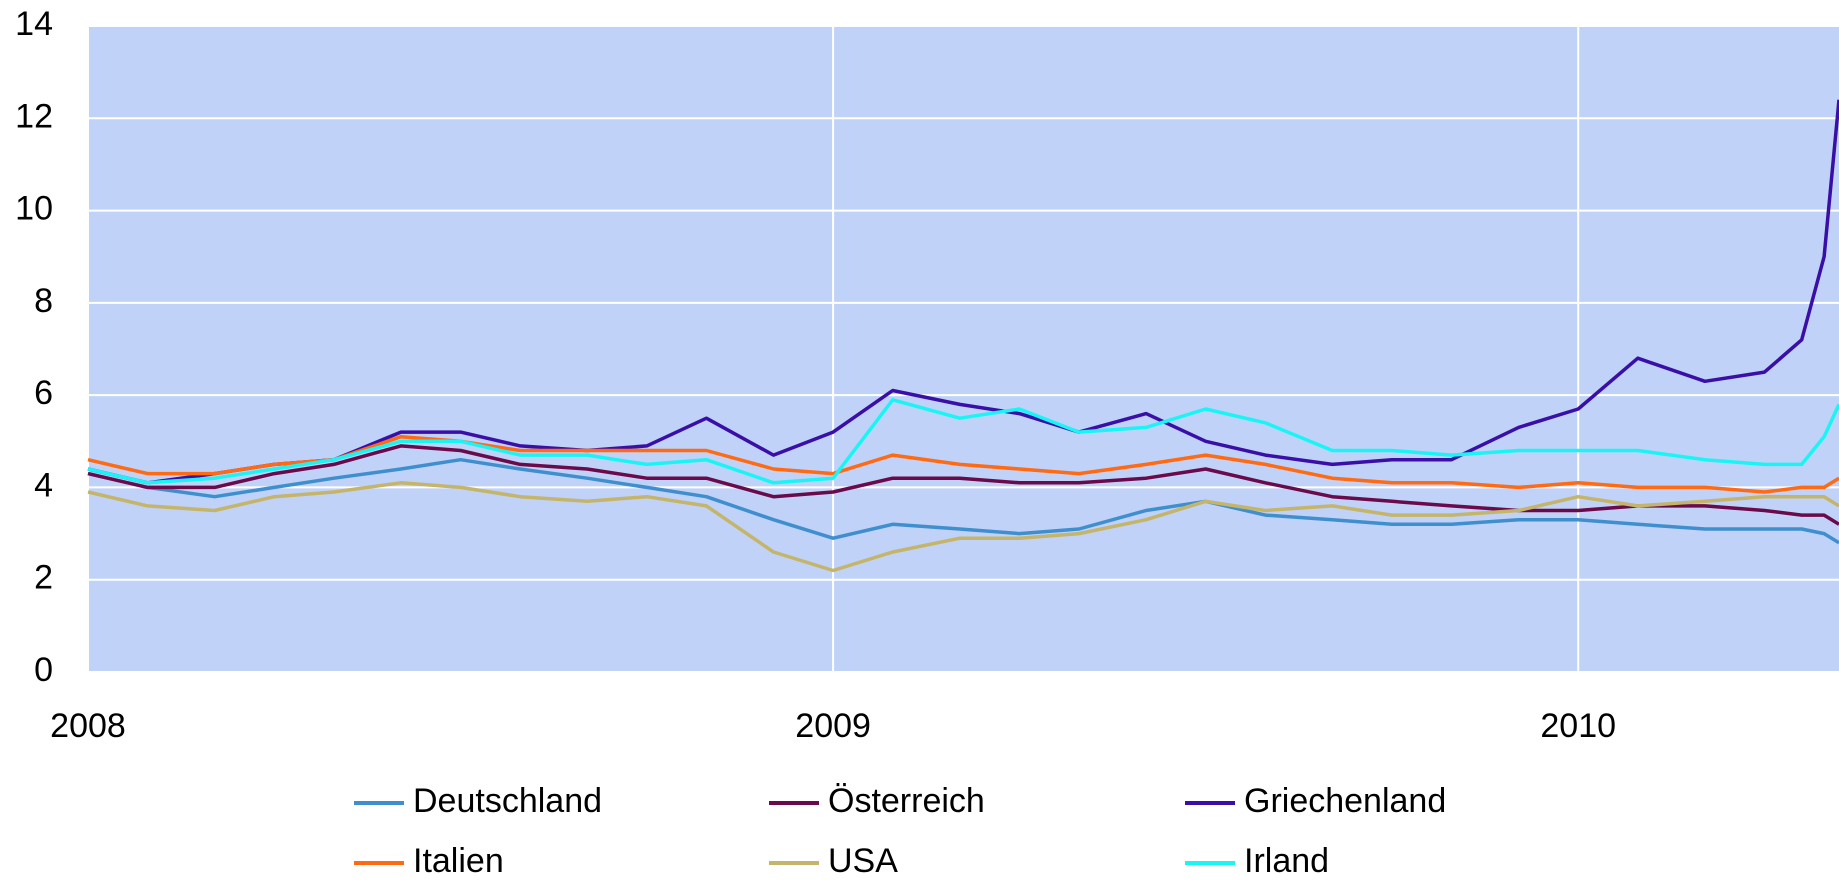 Image resolution: width=1839 pixels, height=880 pixels. Describe the element at coordinates (906, 801) in the screenshot. I see `legend-label: Österreich` at that location.